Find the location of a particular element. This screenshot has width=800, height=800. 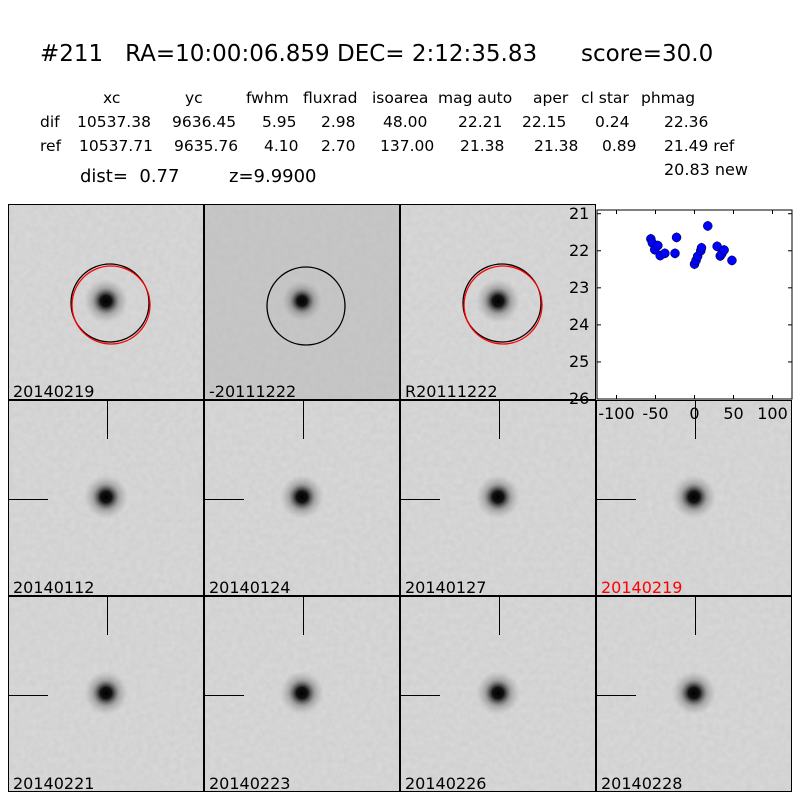

cell: 48.00 is located at coordinates (405, 122).